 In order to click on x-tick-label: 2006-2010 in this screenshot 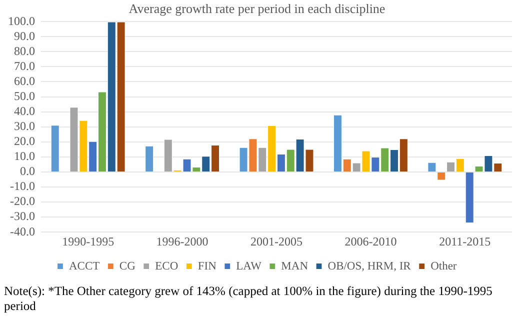, I will do `click(370, 241)`.